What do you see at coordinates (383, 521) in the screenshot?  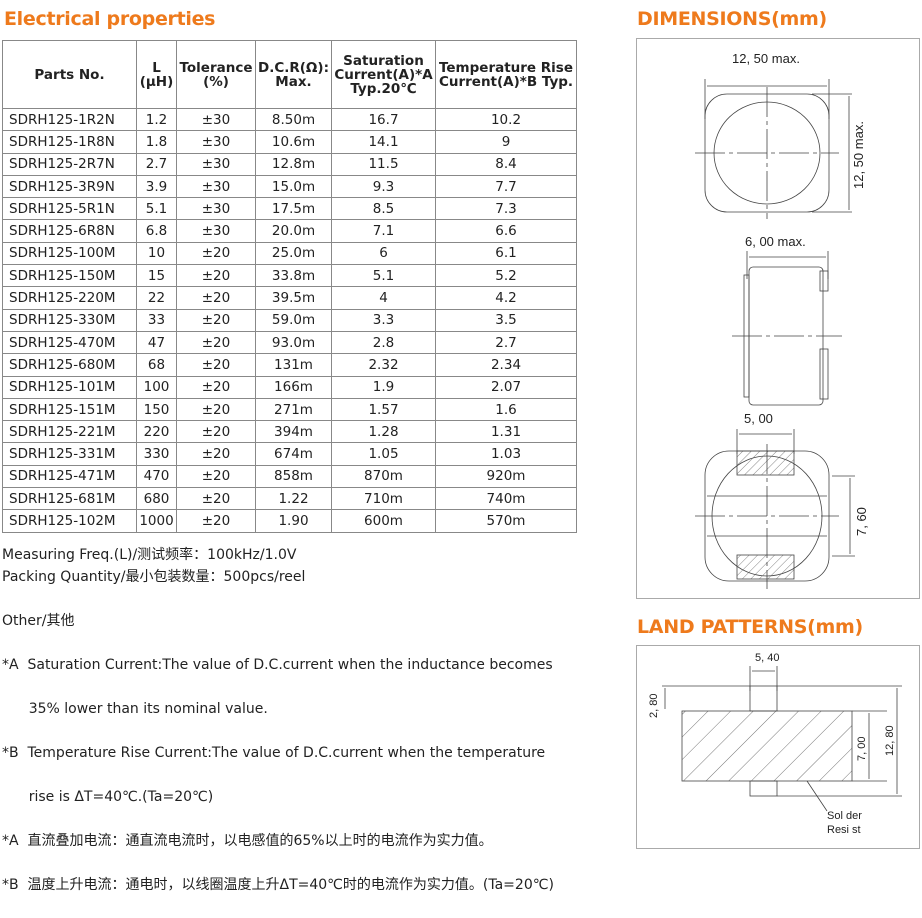 I see `table-cell: 600m` at bounding box center [383, 521].